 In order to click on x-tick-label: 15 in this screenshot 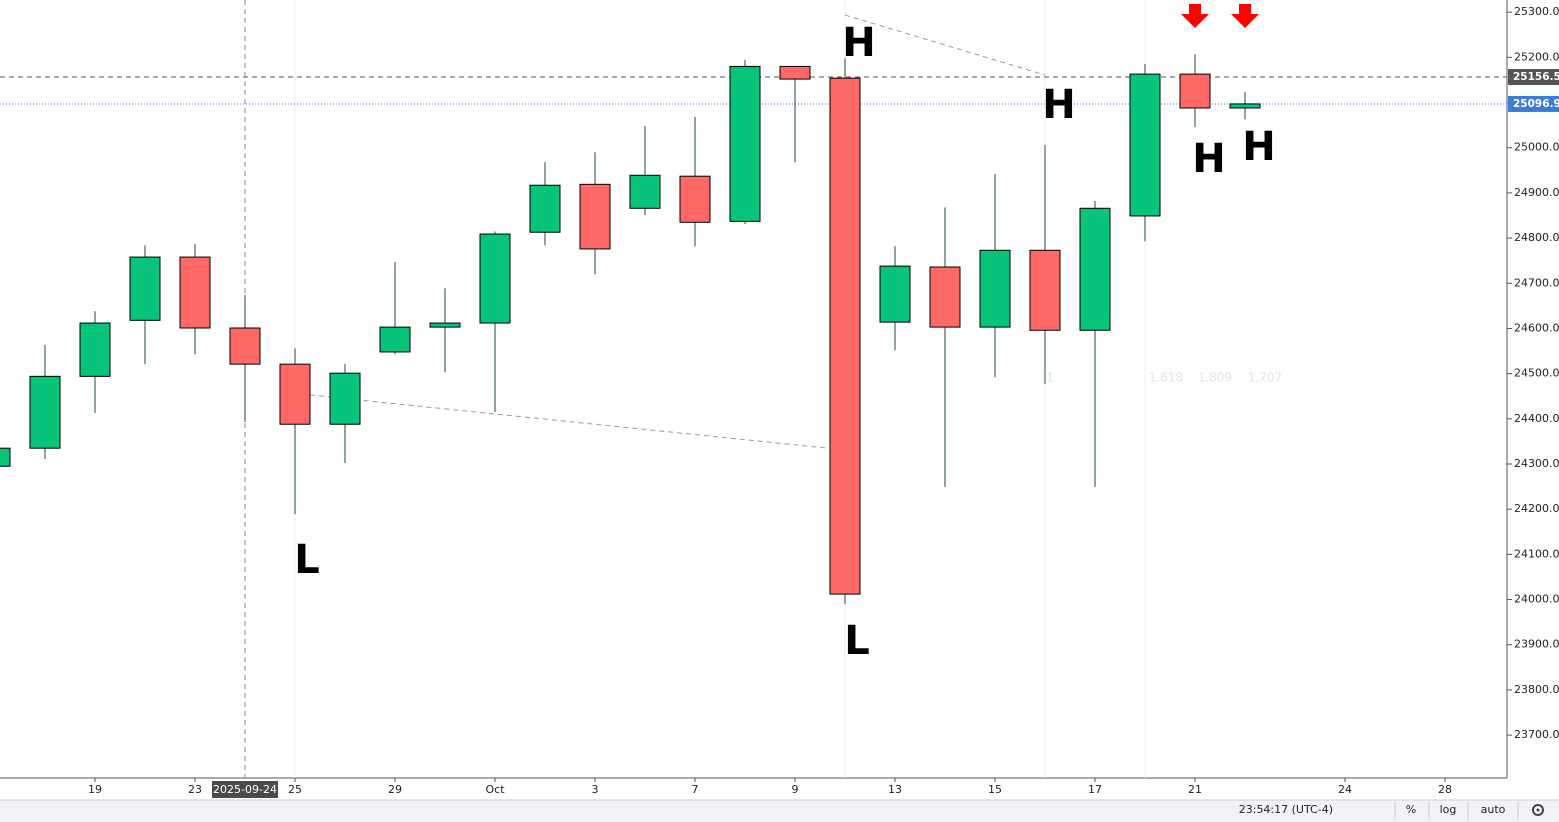, I will do `click(995, 789)`.